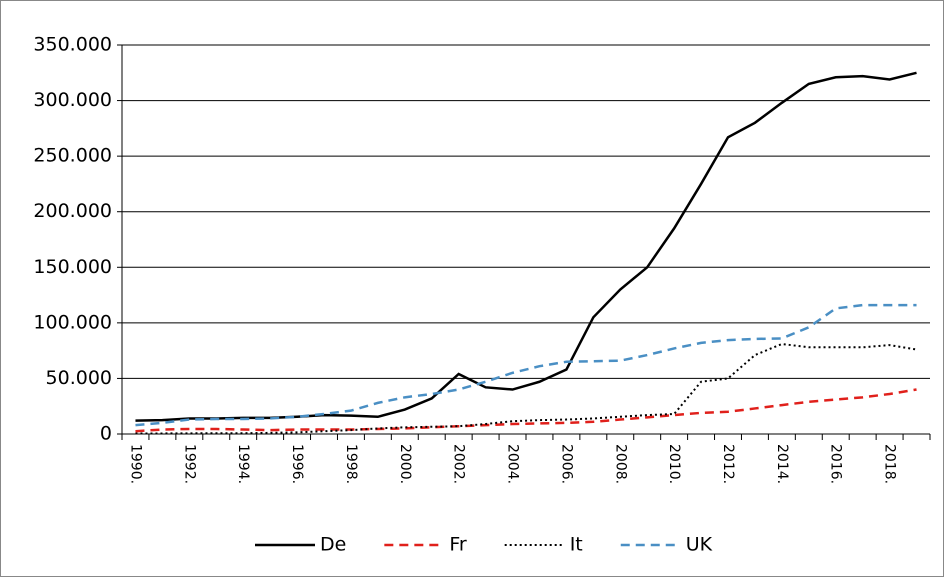 The width and height of the screenshot is (944, 577). What do you see at coordinates (333, 545) in the screenshot?
I see `legend-label: De` at bounding box center [333, 545].